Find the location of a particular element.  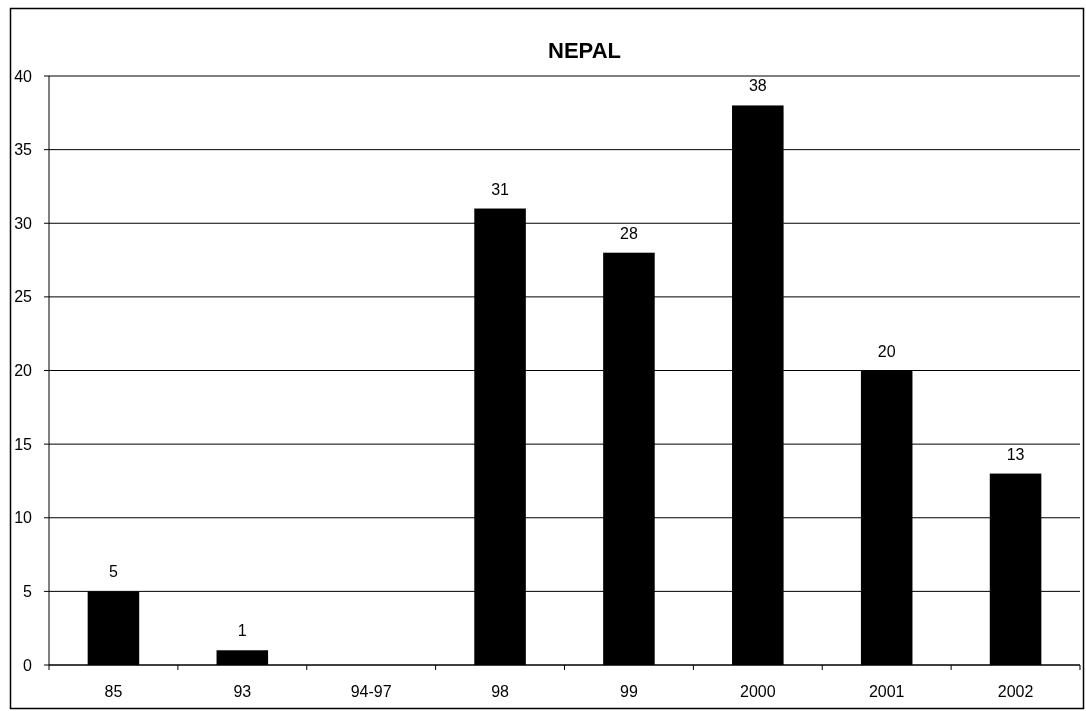

y-tick-label: 5 is located at coordinates (28, 591).